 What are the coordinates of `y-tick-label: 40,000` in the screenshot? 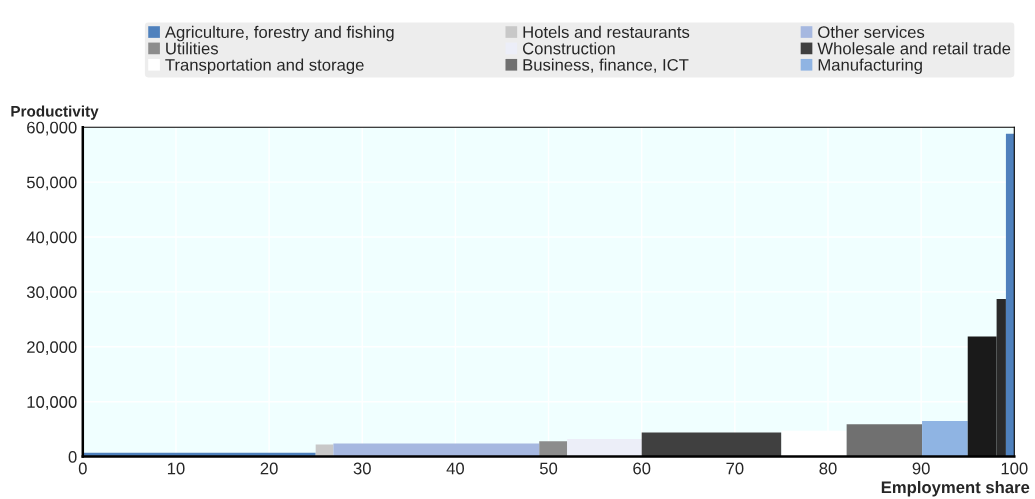 It's located at (51, 238).